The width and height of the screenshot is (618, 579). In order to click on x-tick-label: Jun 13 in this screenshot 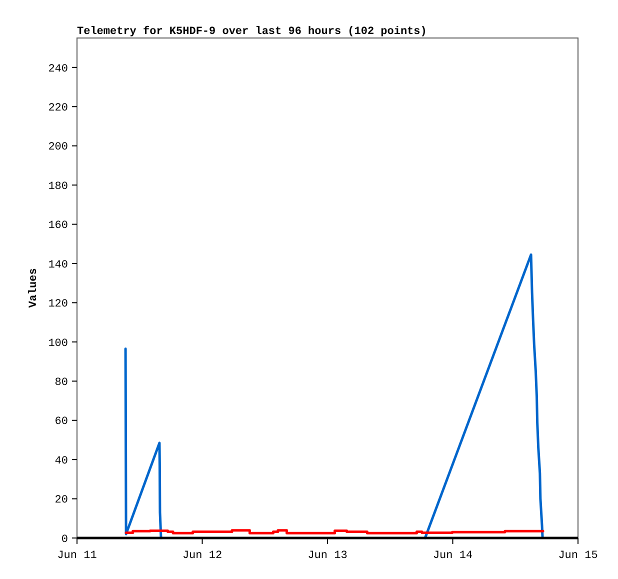, I will do `click(328, 556)`.